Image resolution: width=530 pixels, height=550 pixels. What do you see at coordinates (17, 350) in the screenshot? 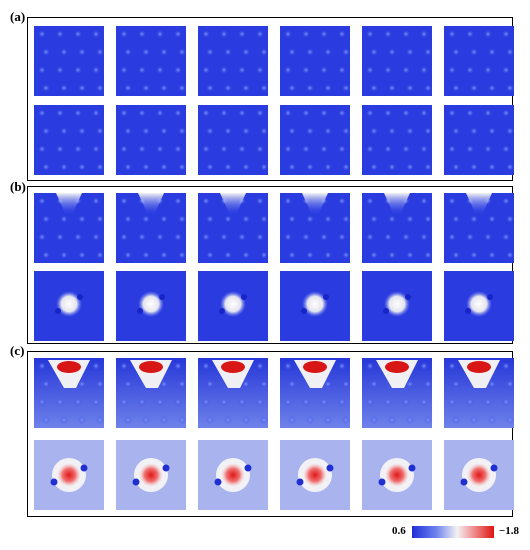
I see `panel-label-c: (c)` at bounding box center [17, 350].